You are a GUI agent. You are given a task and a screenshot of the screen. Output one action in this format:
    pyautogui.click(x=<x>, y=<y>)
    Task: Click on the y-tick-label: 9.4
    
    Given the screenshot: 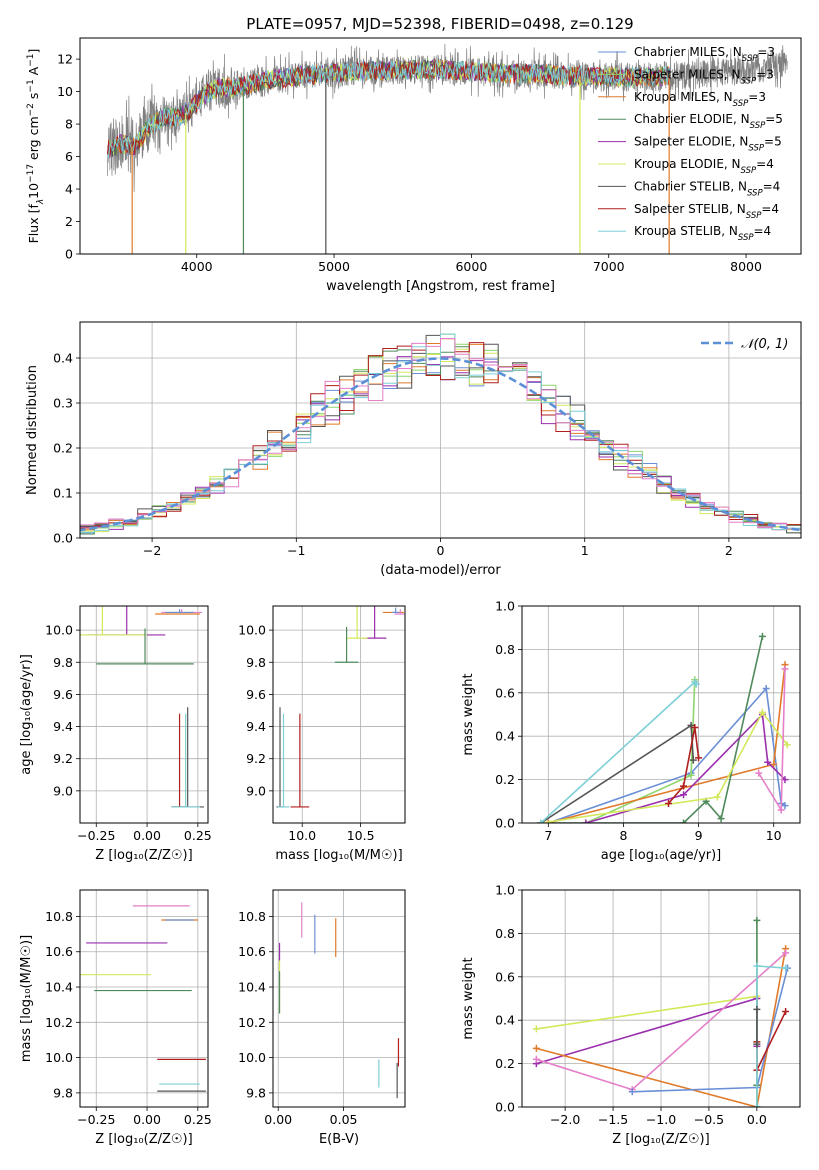 What is the action you would take?
    pyautogui.click(x=63, y=726)
    